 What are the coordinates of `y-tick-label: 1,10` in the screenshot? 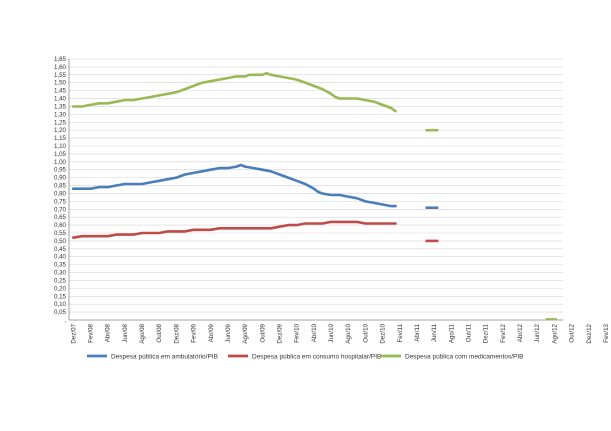 It's located at (60, 146).